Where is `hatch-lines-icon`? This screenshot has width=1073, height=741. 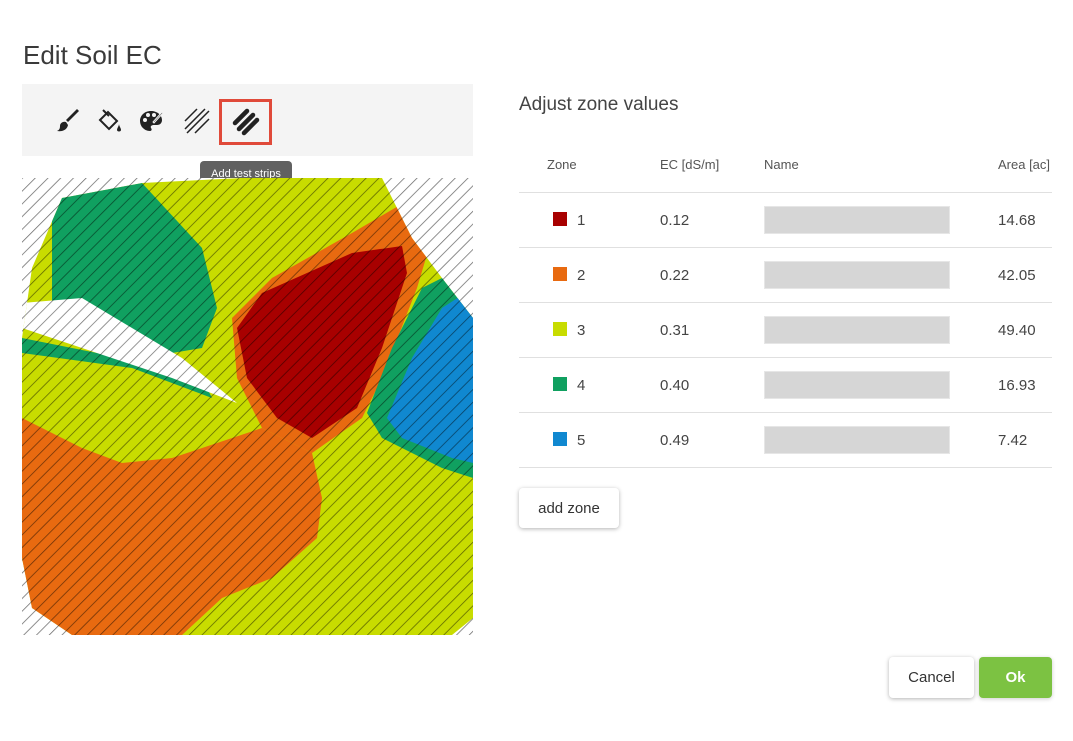 hatch-lines-icon is located at coordinates (197, 121).